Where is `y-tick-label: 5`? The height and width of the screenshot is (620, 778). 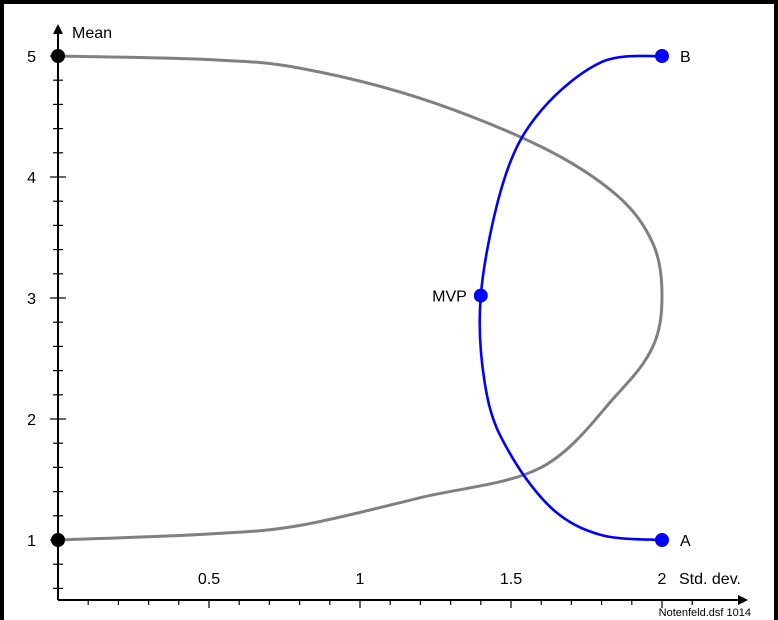 y-tick-label: 5 is located at coordinates (31, 57).